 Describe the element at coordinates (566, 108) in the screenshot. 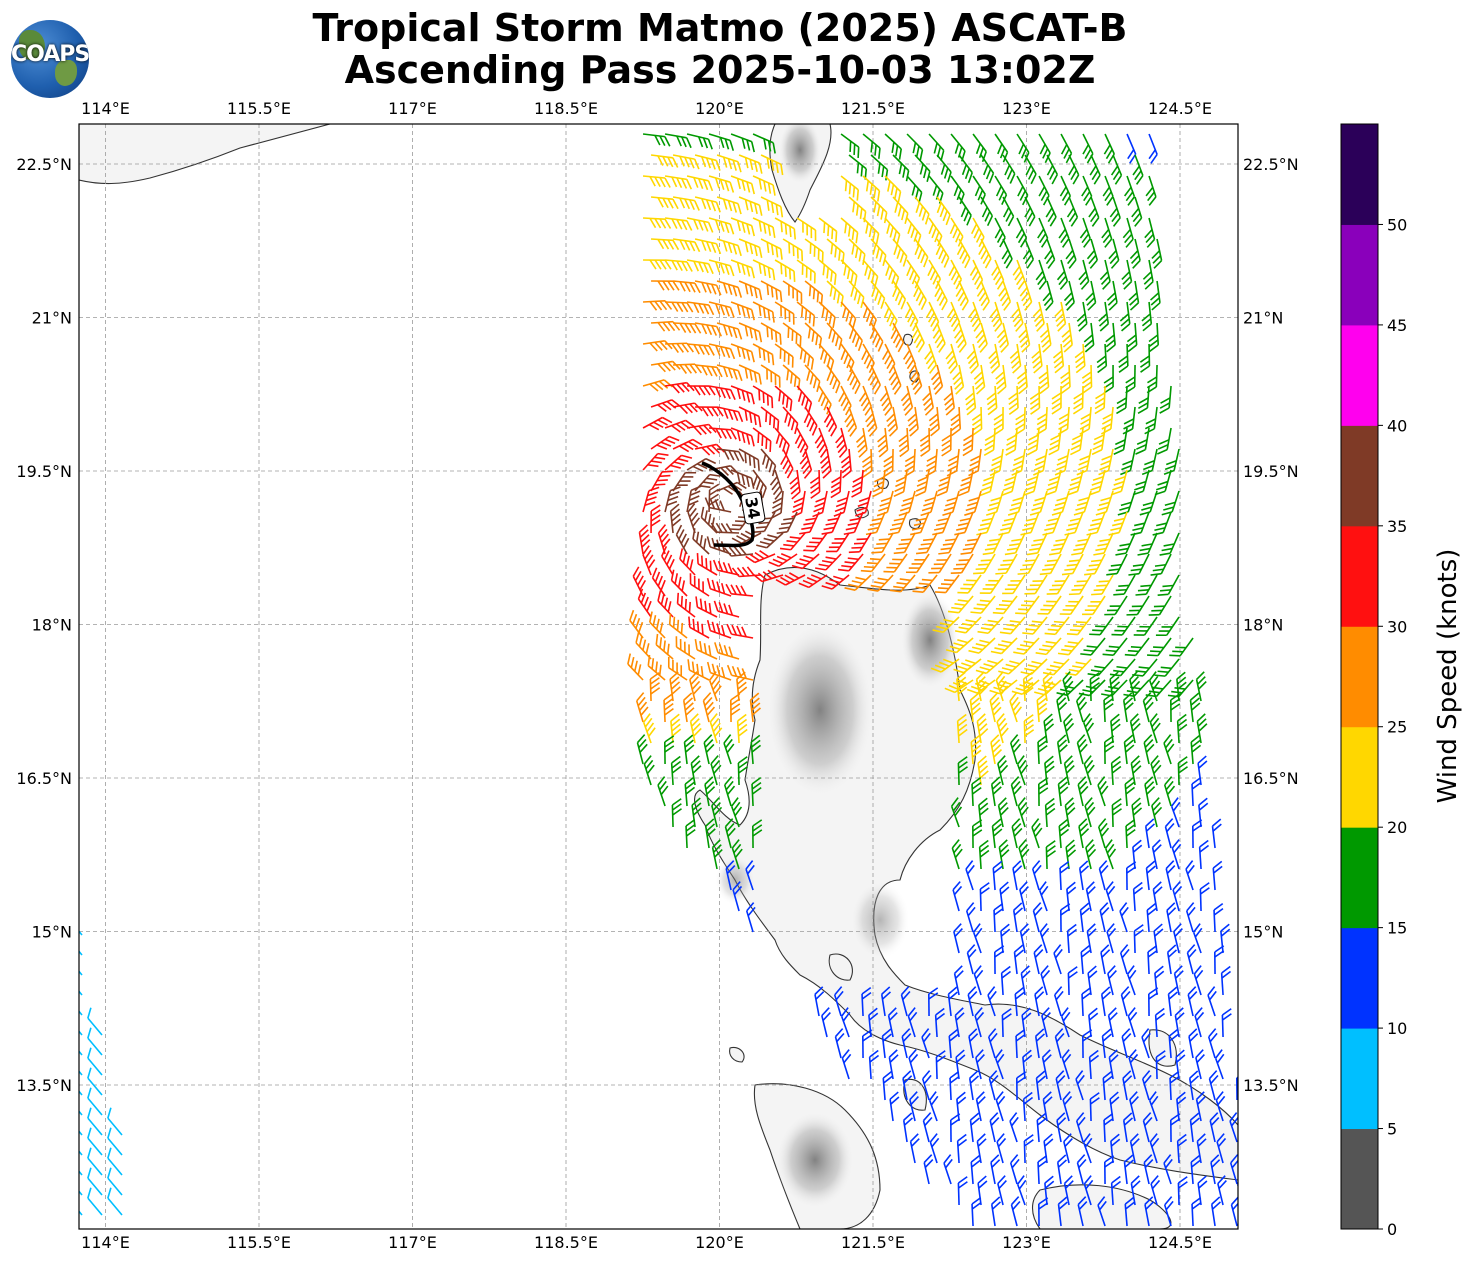

I see `lon-tick-label: 118.5°E` at that location.